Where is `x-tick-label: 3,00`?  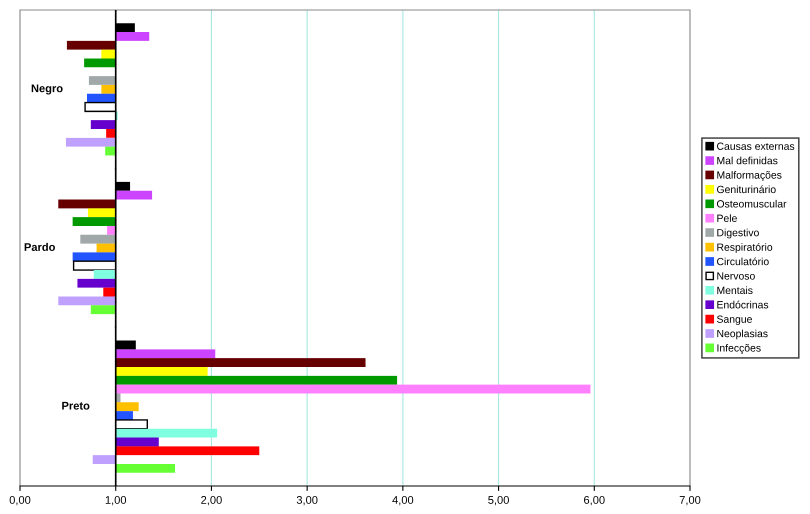
x-tick-label: 3,00 is located at coordinates (307, 501).